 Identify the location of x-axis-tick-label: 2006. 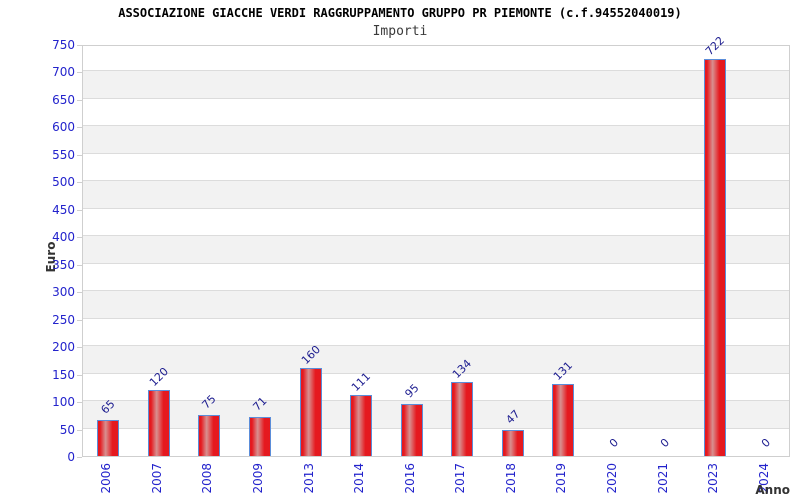
(106, 478).